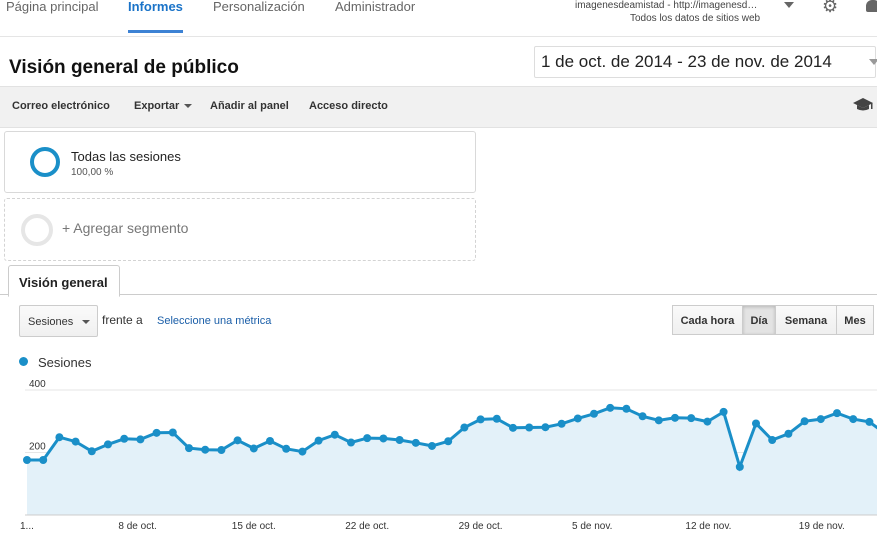 This screenshot has height=537, width=877. What do you see at coordinates (481, 526) in the screenshot?
I see `x-tick-label: 29 de oct.` at bounding box center [481, 526].